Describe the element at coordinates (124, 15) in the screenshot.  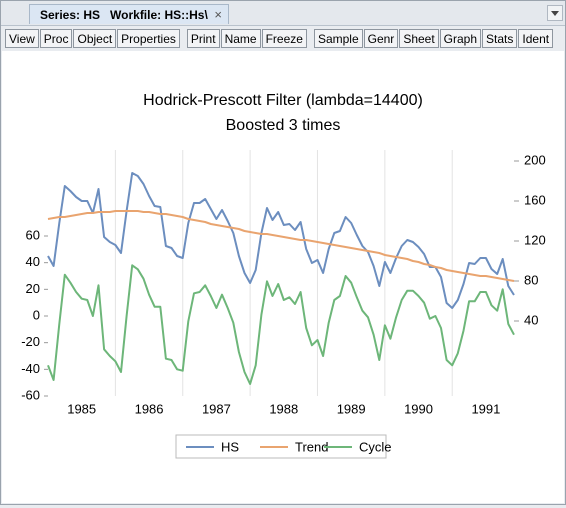
I see `tab-title: Series: HS Workfile: HS::Hs\` at that location.